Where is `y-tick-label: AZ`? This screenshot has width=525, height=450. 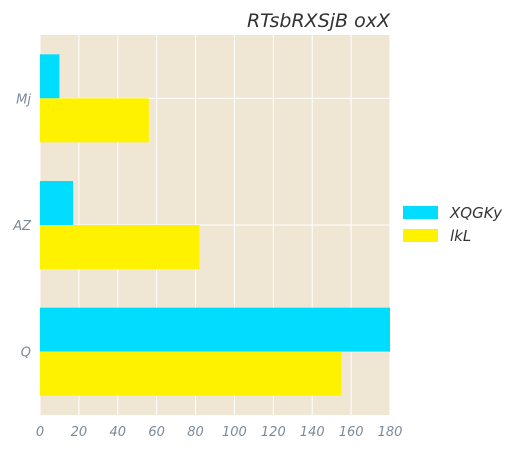
y-tick-label: AZ is located at coordinates (22, 226).